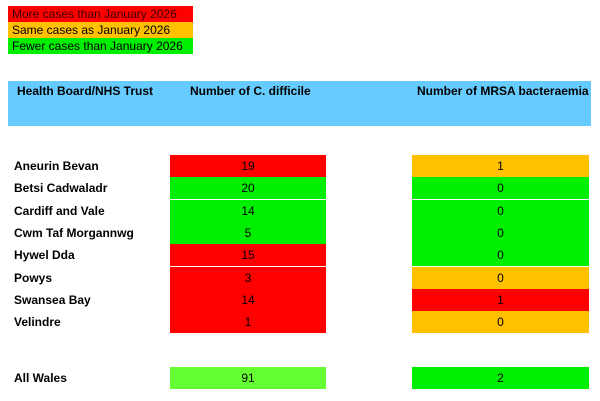  I want to click on cdifficile-cell: 1, so click(248, 322).